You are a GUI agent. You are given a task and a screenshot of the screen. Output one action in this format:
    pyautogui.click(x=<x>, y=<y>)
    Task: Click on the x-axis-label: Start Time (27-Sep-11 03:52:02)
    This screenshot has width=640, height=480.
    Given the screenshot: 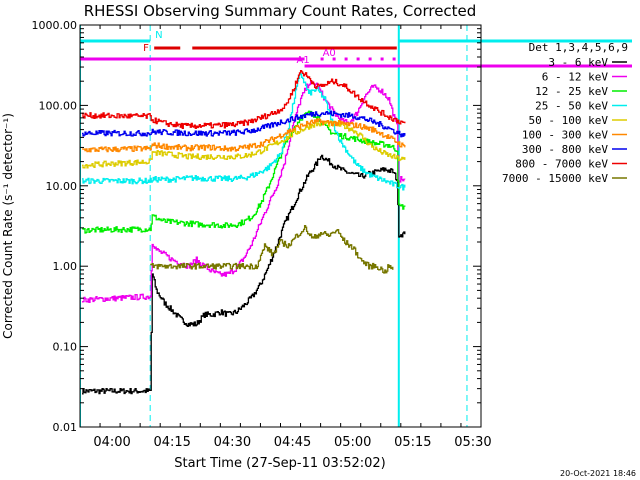 What is the action you would take?
    pyautogui.click(x=279, y=463)
    